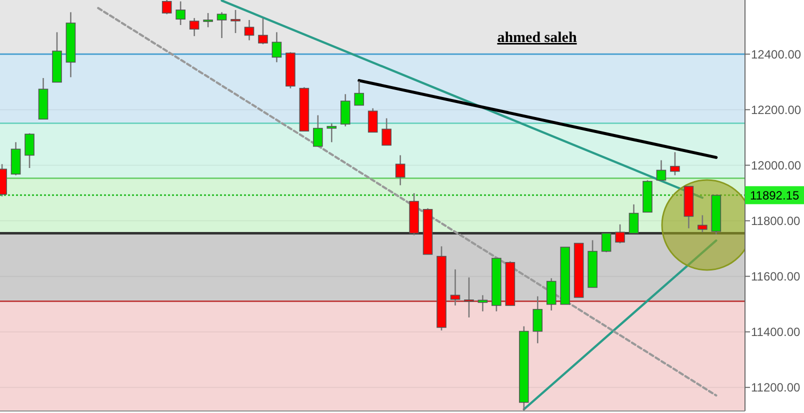 The height and width of the screenshot is (413, 804). Describe the element at coordinates (776, 165) in the screenshot. I see `y-tick-label: 12000.00` at that location.